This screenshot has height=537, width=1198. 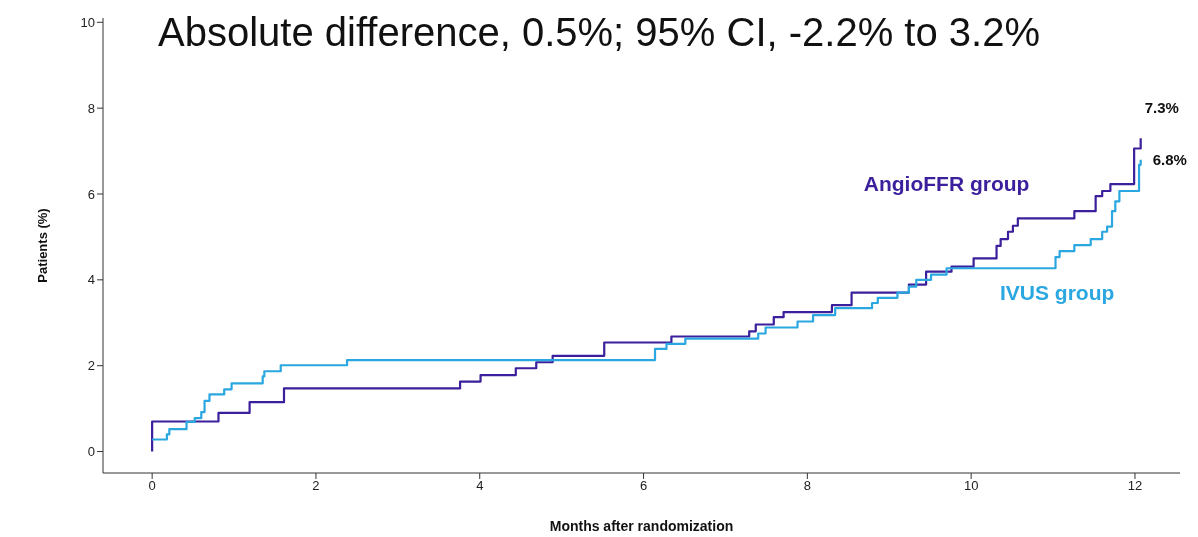 What do you see at coordinates (1169, 159) in the screenshot?
I see `annotation: 6.8%` at bounding box center [1169, 159].